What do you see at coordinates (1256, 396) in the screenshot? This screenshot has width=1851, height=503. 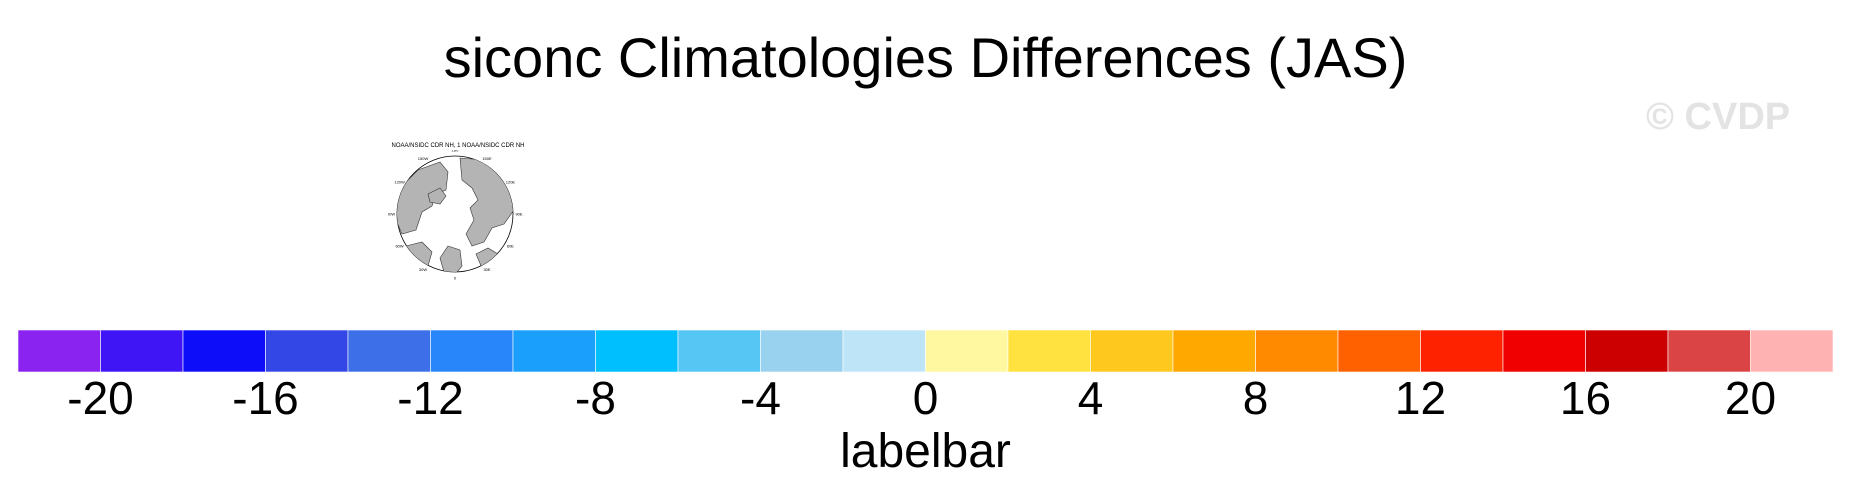 I see `colorbar-tick-label: 8` at bounding box center [1256, 396].